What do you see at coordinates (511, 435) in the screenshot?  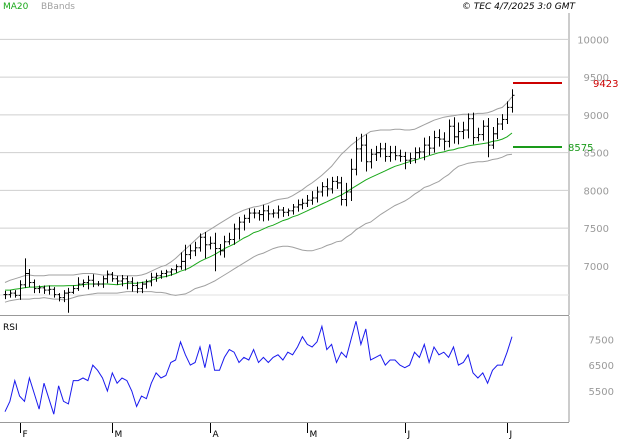 I see `x-tick-label: J` at bounding box center [511, 435].